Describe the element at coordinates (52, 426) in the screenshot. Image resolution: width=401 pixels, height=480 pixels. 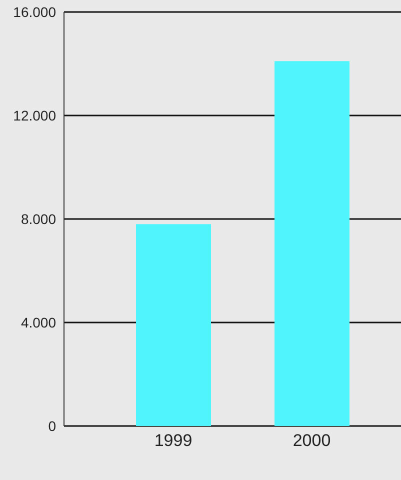
I see `y-tick-label: 0` at that location.